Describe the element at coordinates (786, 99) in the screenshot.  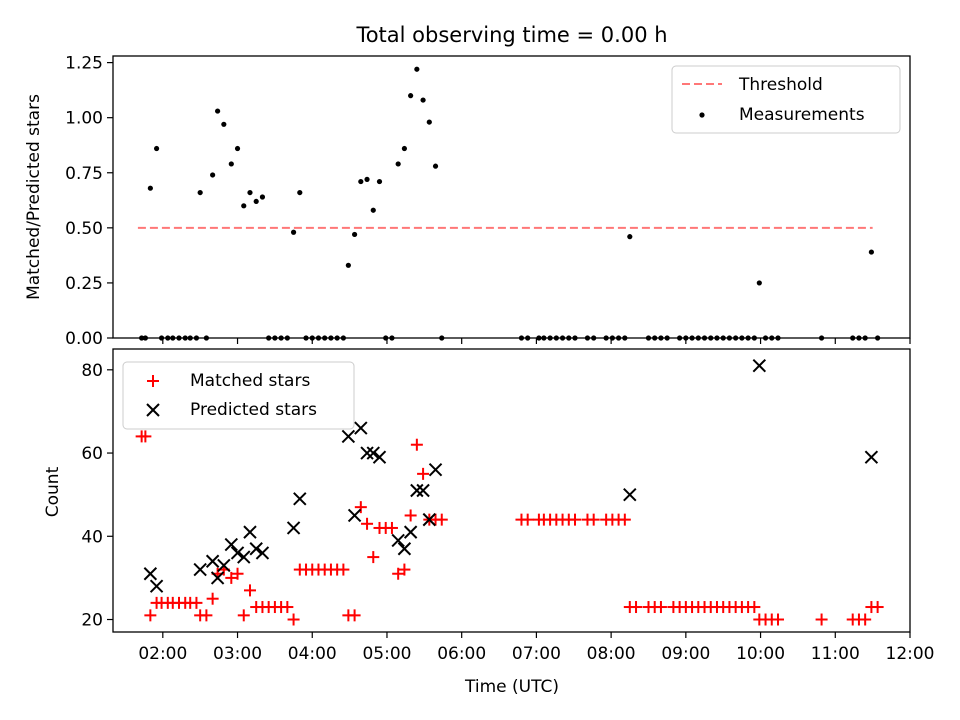
I see `top-legend: Threshold Measurements` at that location.